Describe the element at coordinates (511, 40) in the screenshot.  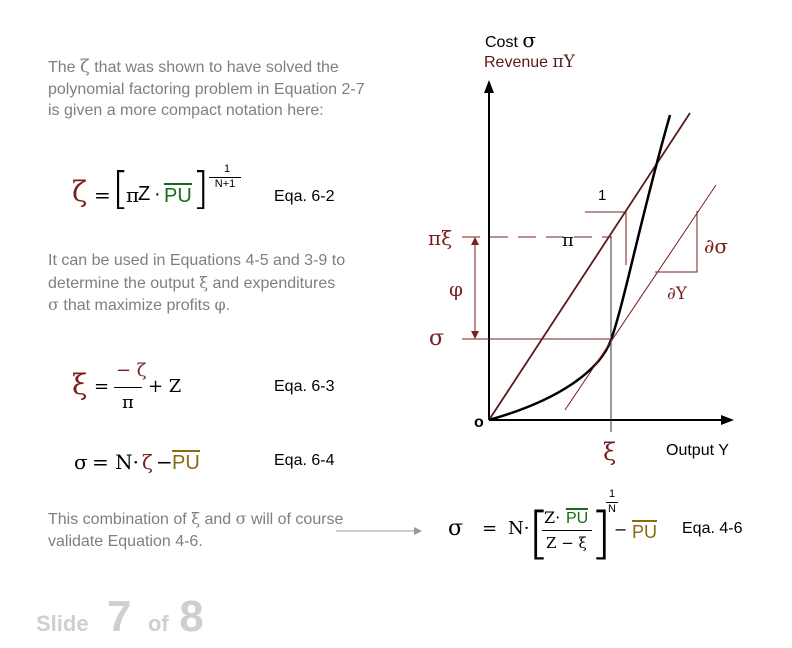
I see `cost-label: Cost σ` at that location.